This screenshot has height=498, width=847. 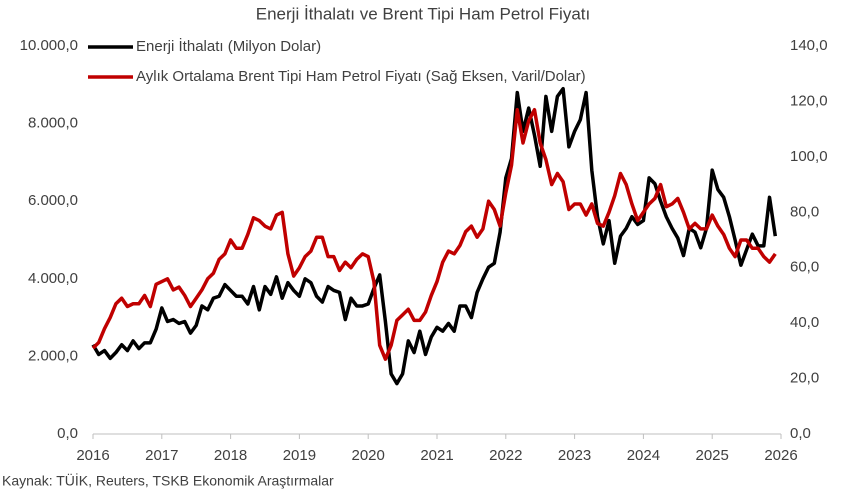 What do you see at coordinates (505, 455) in the screenshot?
I see `x-tick-label: 2022` at bounding box center [505, 455].